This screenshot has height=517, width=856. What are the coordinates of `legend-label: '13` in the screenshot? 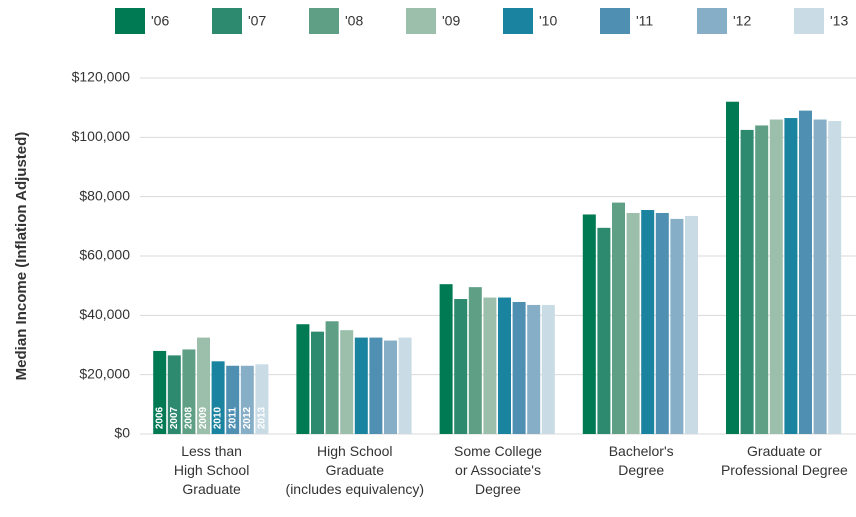 It's located at (839, 21).